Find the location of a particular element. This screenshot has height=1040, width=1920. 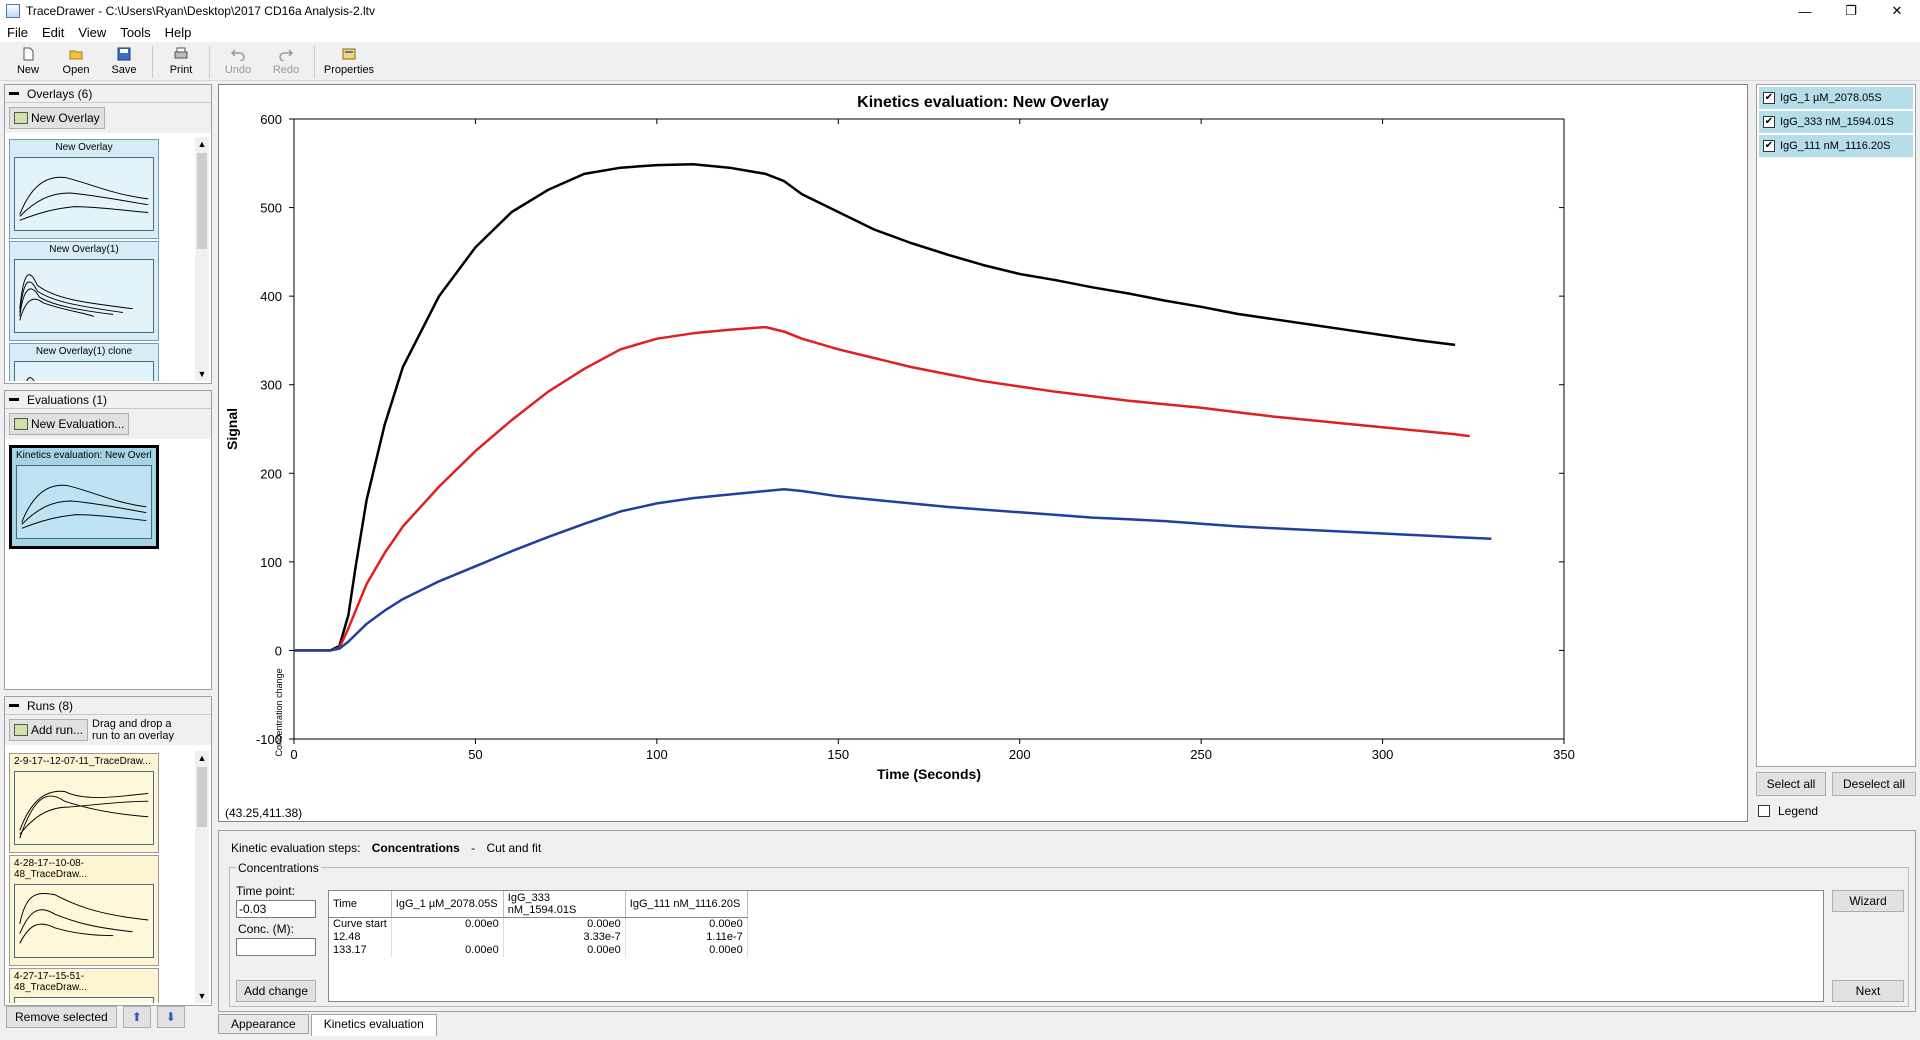

move-down-button: ⬇ is located at coordinates (170, 1017).